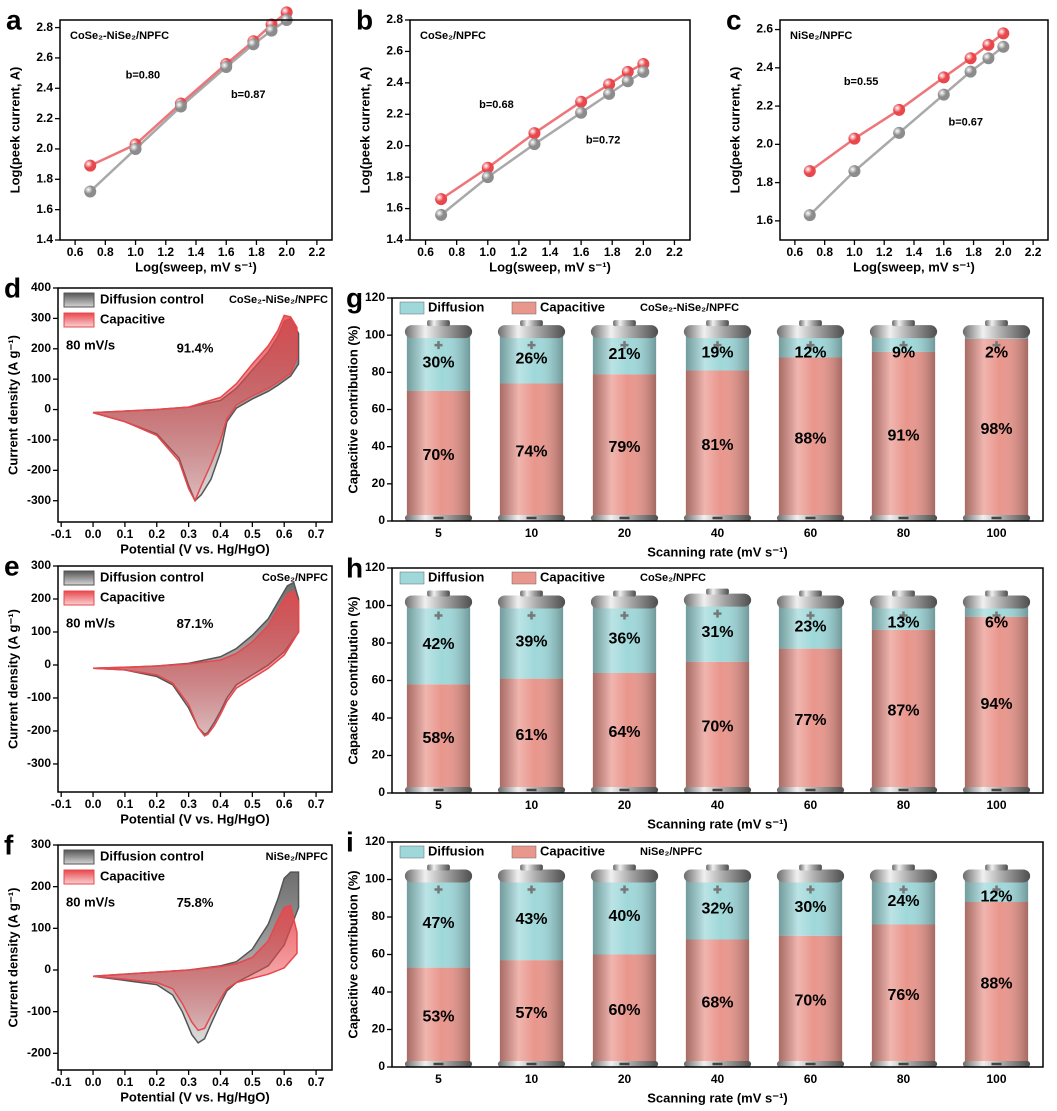 The width and height of the screenshot is (1057, 1111). What do you see at coordinates (61, 1082) in the screenshot?
I see `x-tick-label: -0.1` at bounding box center [61, 1082].